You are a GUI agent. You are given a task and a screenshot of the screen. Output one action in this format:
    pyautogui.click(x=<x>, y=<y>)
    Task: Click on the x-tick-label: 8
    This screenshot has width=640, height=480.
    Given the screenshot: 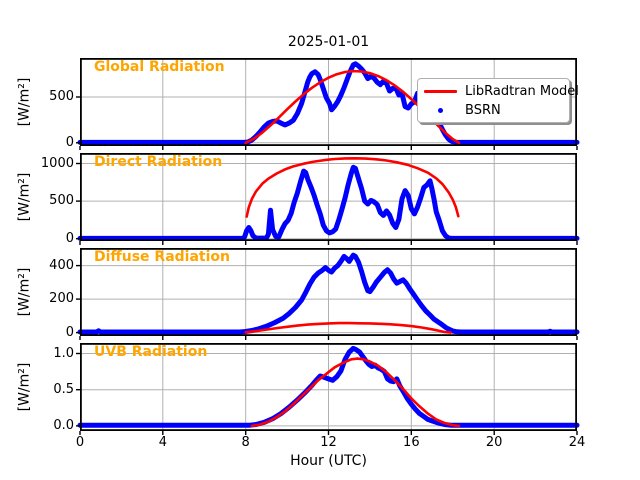 What is the action you would take?
    pyautogui.click(x=245, y=442)
    